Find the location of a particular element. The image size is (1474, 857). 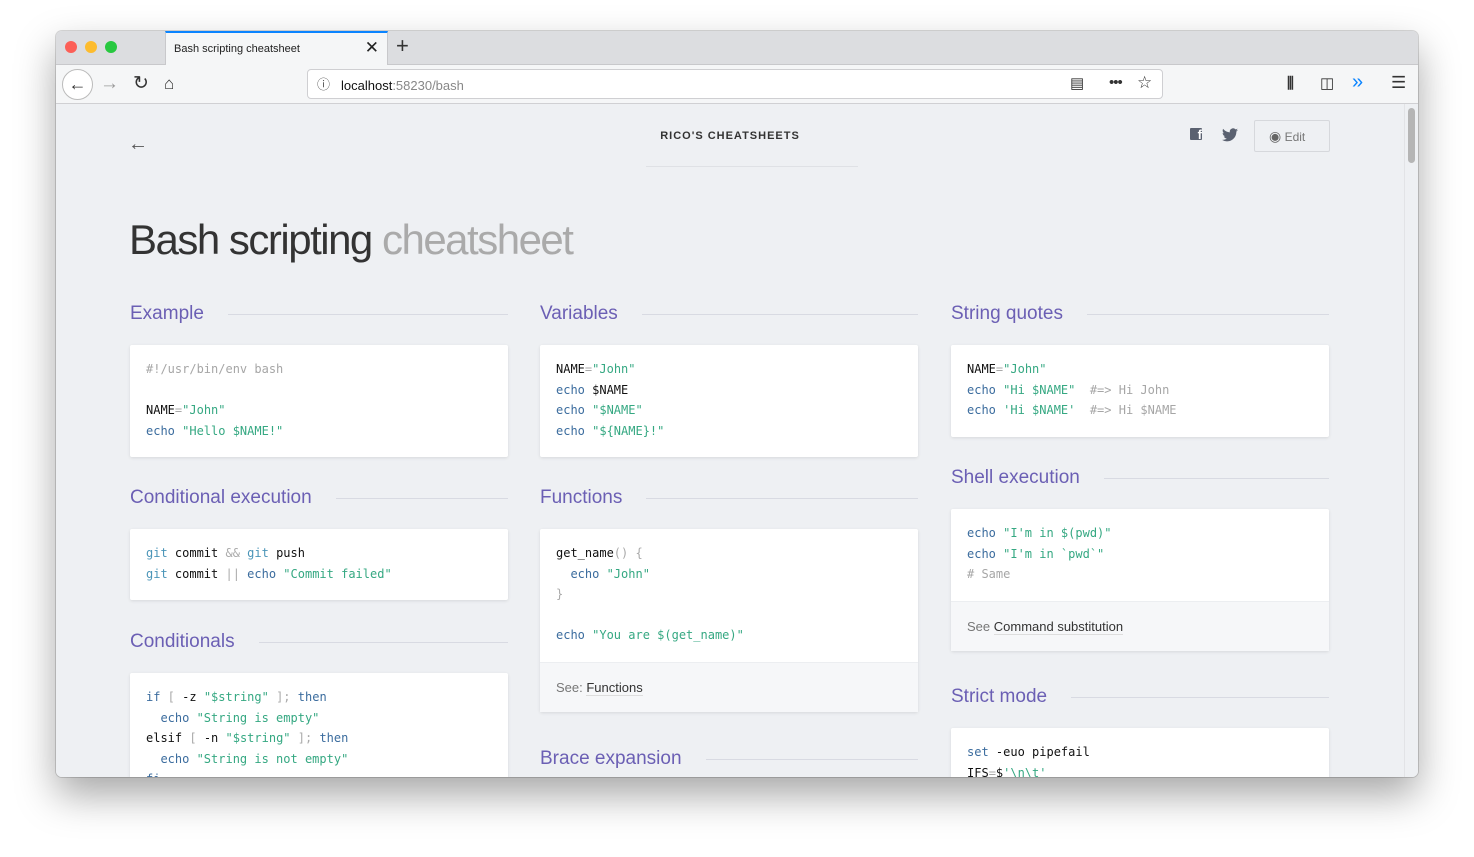

home-icon: ⌂ is located at coordinates (169, 83).